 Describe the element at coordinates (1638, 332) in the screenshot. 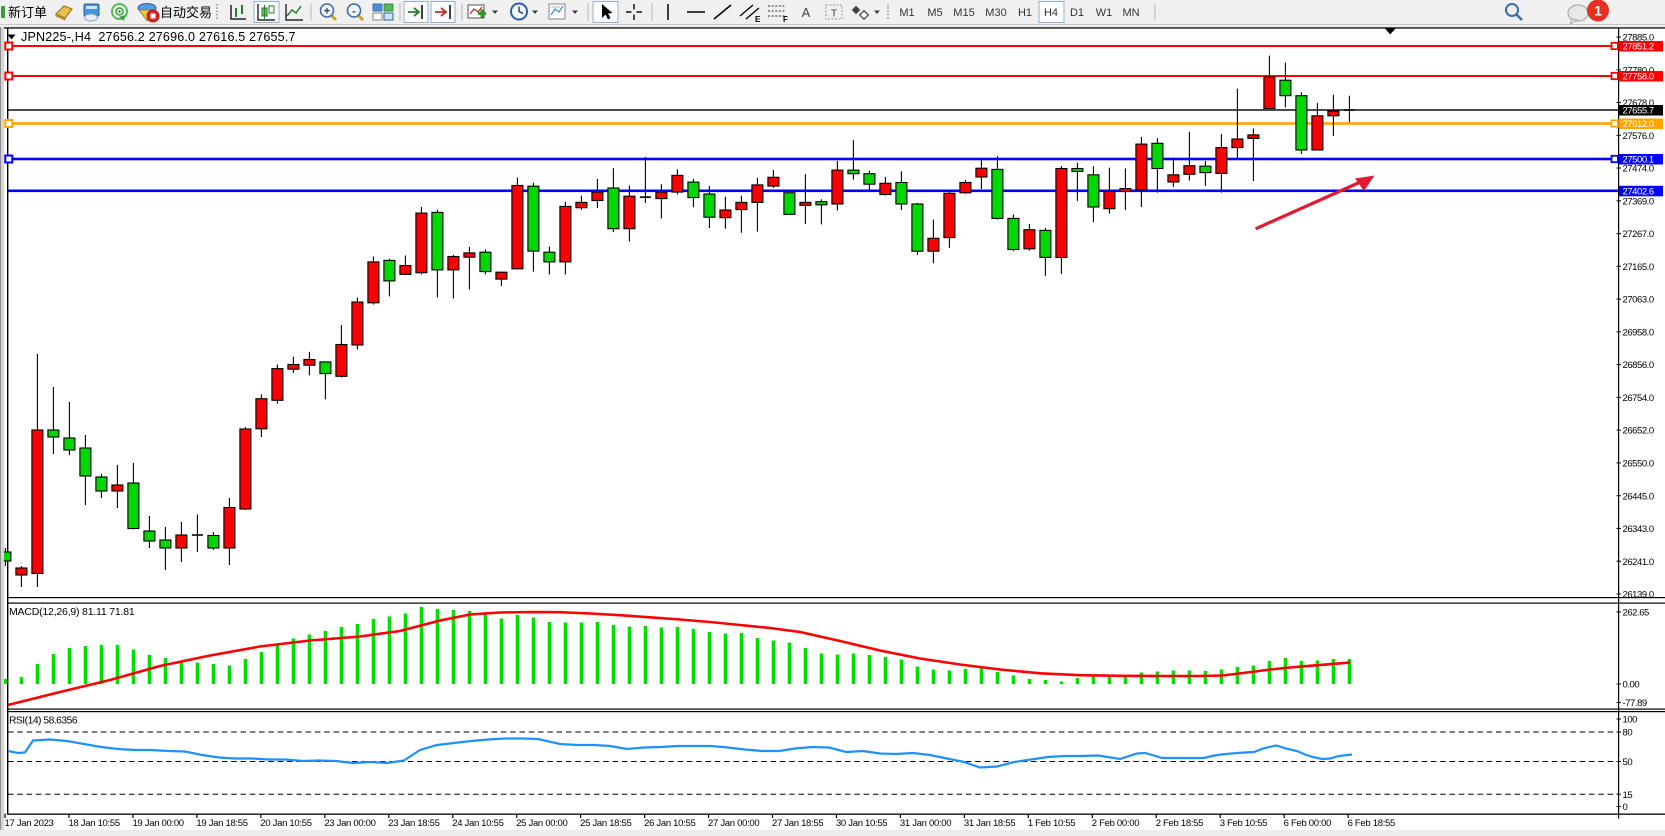

I see `svg-text: 26958.0` at that location.